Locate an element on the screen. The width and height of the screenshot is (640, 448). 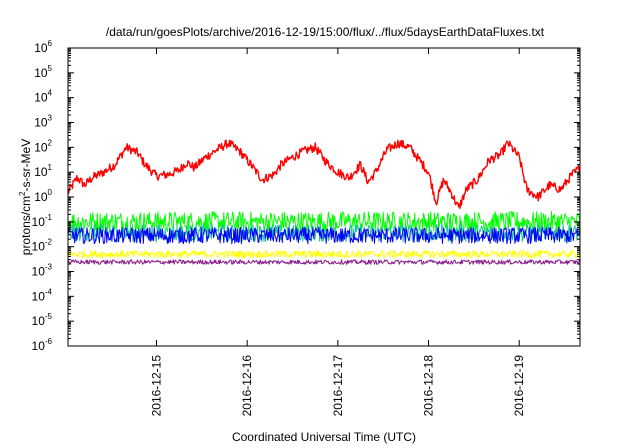
y-axis-label-exp: 2 is located at coordinates (22, 193).